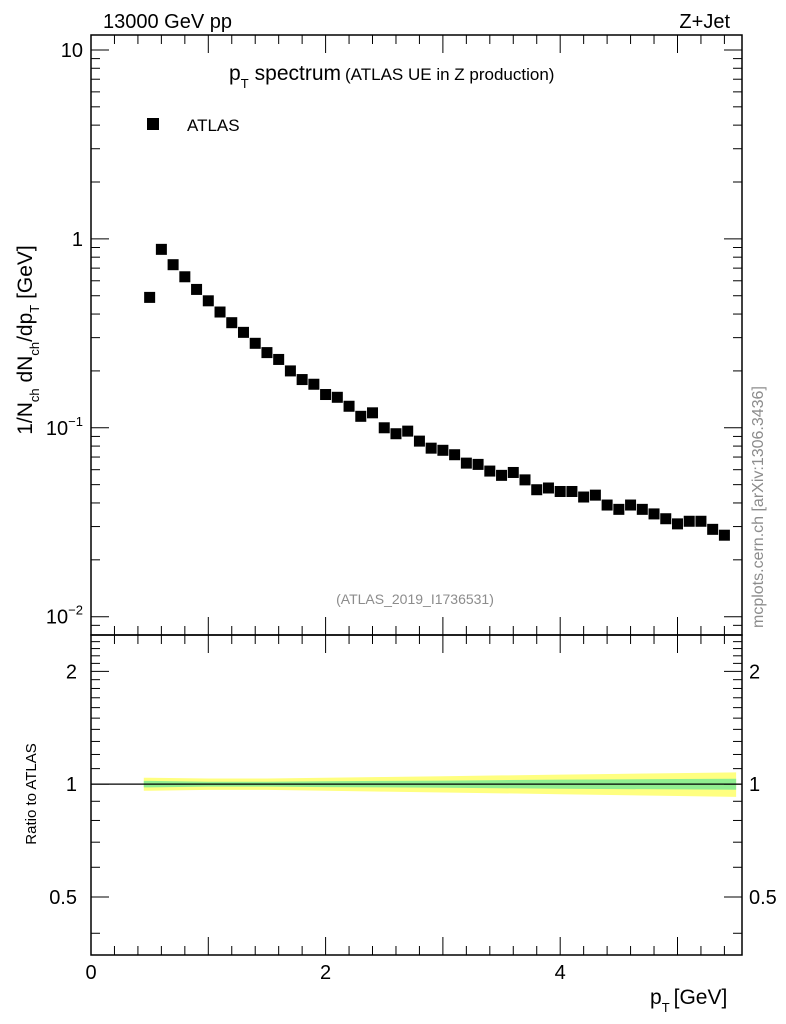 The width and height of the screenshot is (786, 1024). What do you see at coordinates (449, 74) in the screenshot?
I see `chart-title-sub: (ATLAS UE in Z production)` at bounding box center [449, 74].